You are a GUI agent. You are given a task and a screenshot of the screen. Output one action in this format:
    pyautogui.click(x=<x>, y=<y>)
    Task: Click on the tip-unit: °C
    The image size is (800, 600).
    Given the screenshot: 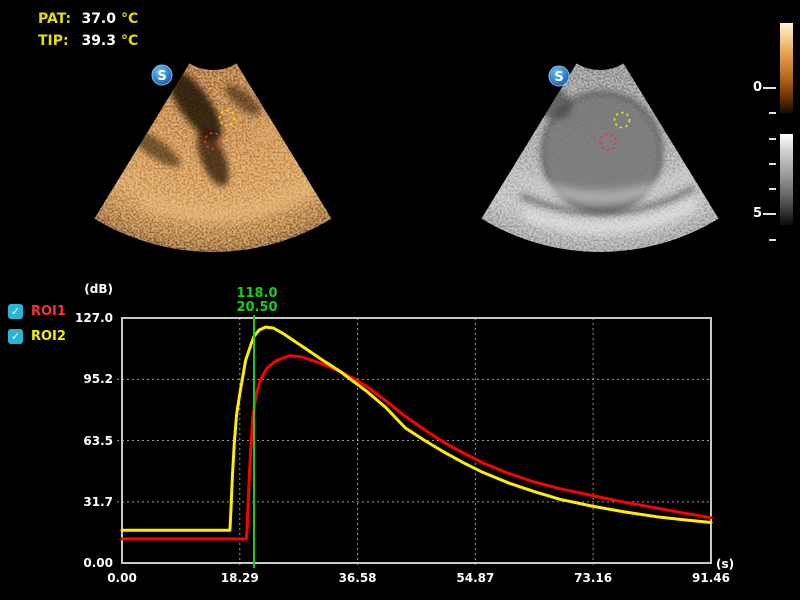 What is the action you would take?
    pyautogui.click(x=130, y=41)
    